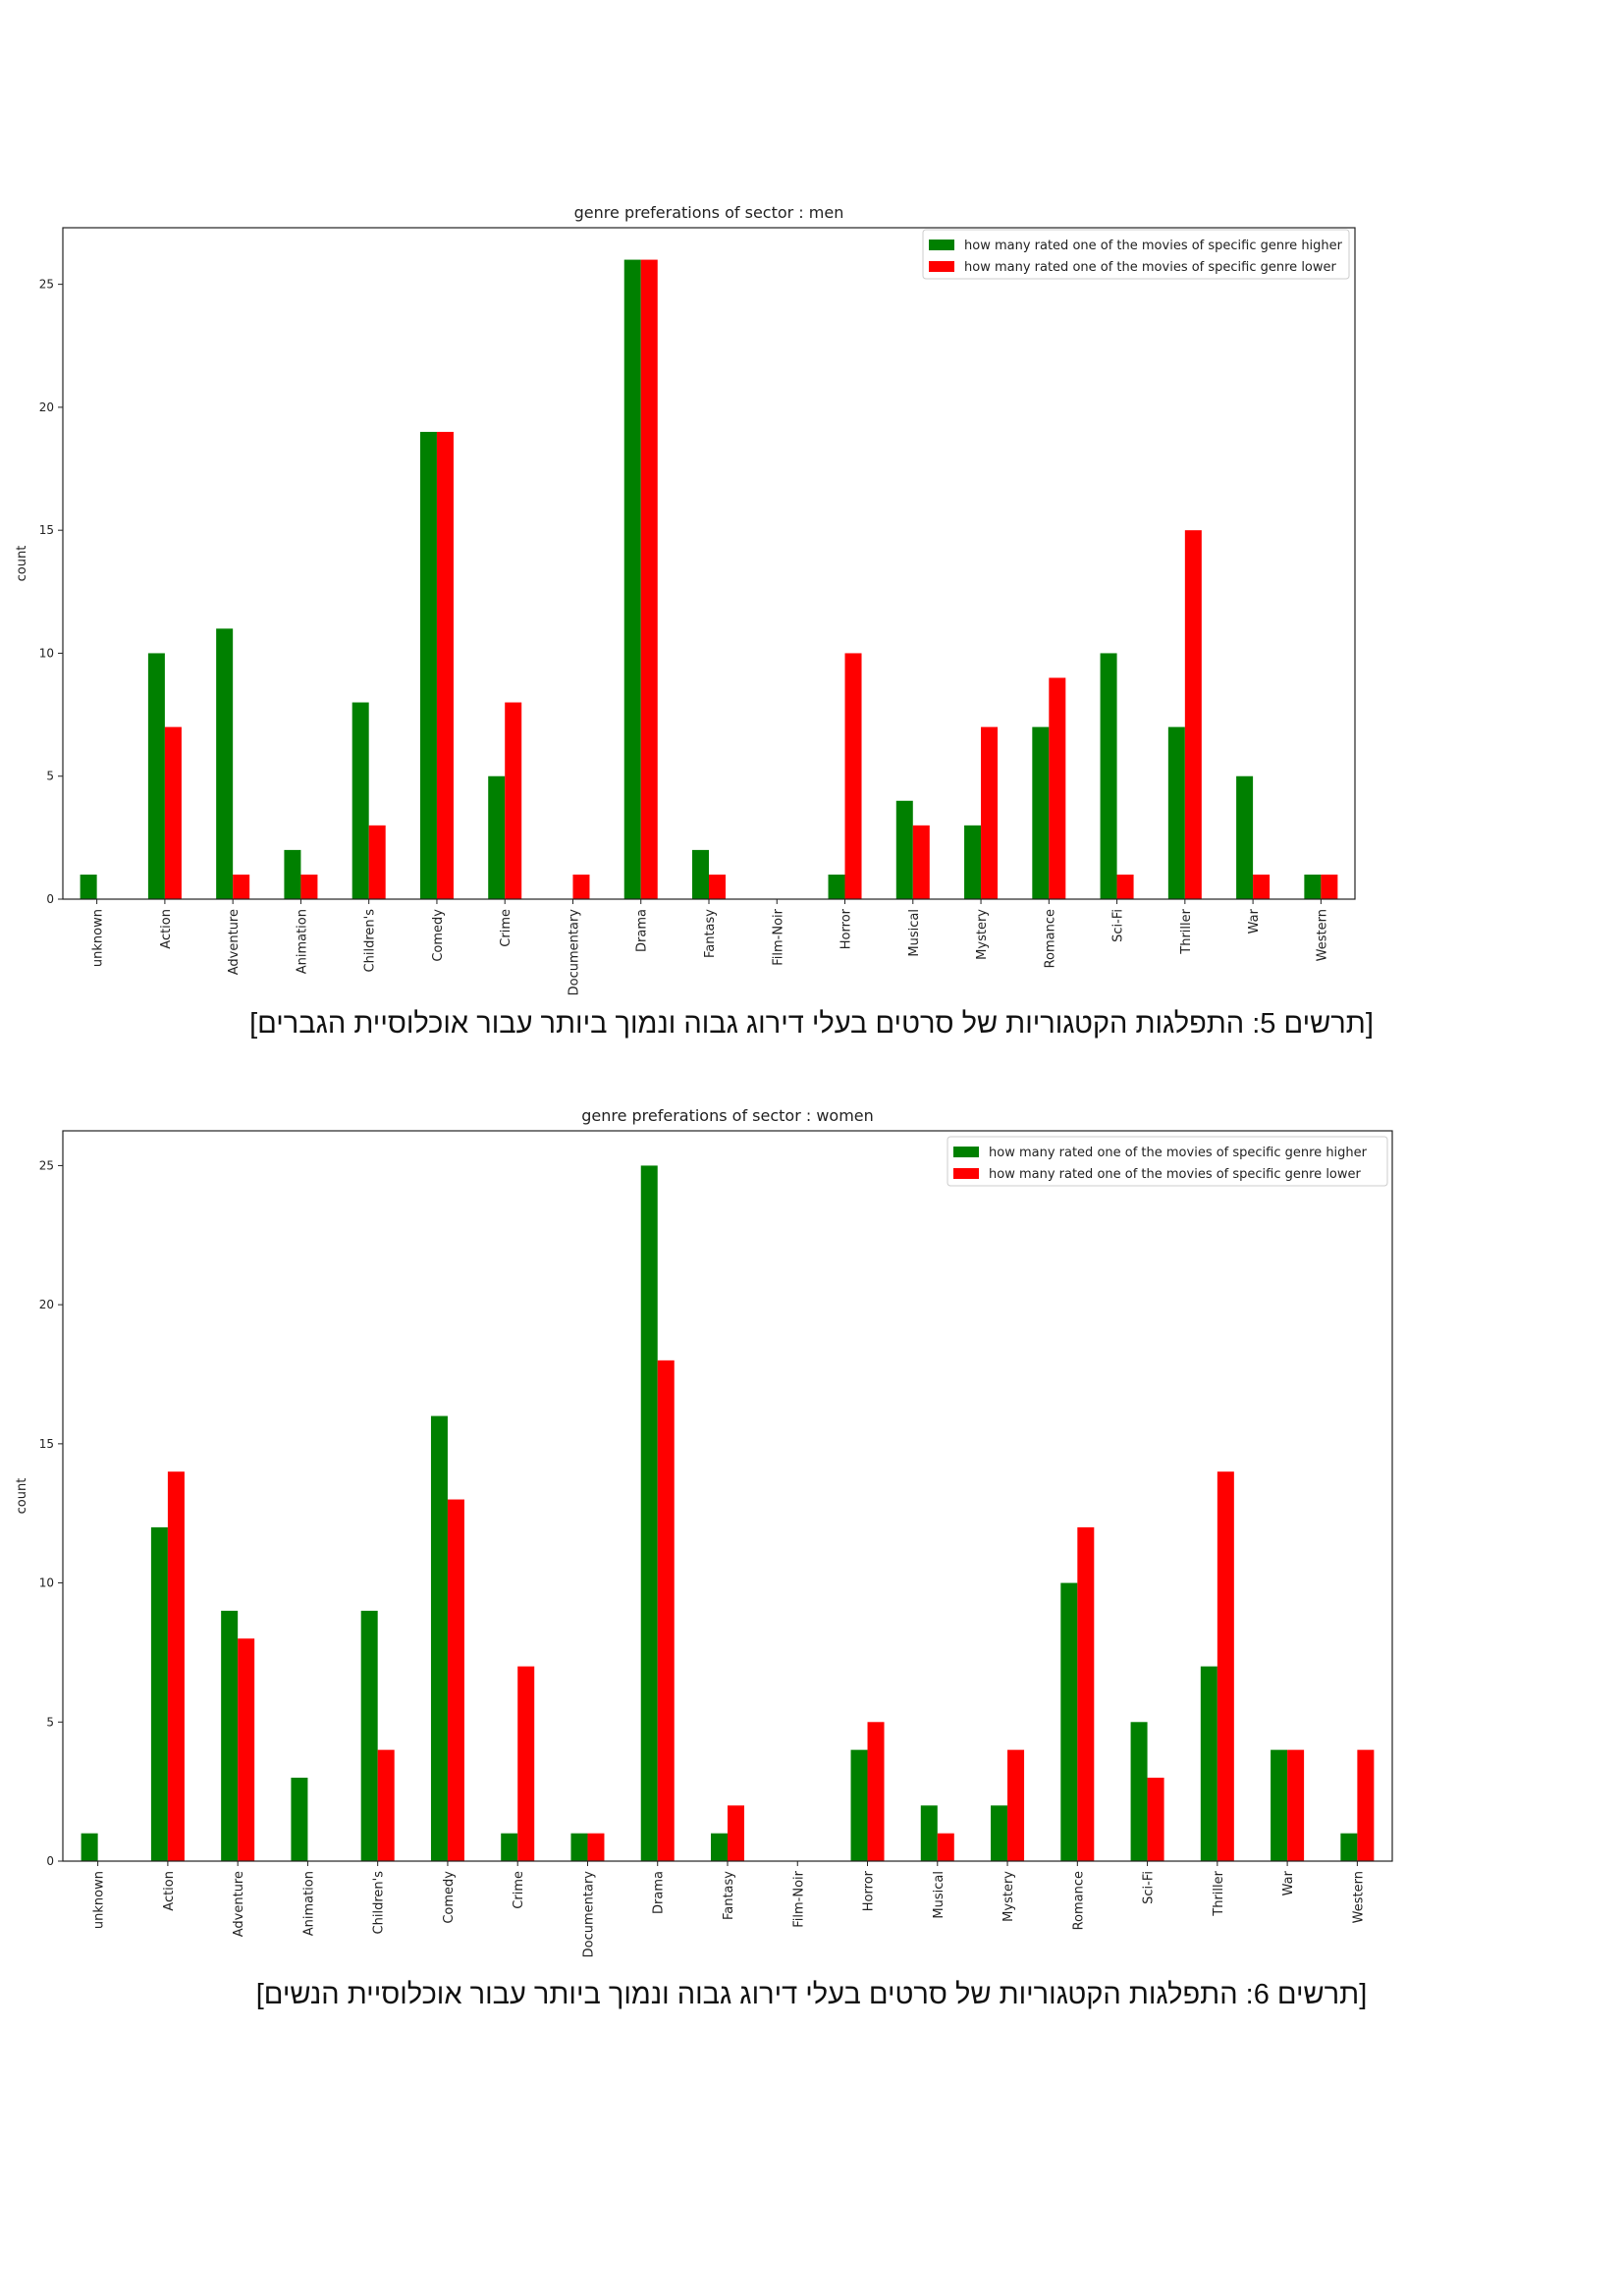 This screenshot has height=2296, width=1623. Describe the element at coordinates (709, 213) in the screenshot. I see `chart-title: genre preferations of sector : men` at that location.